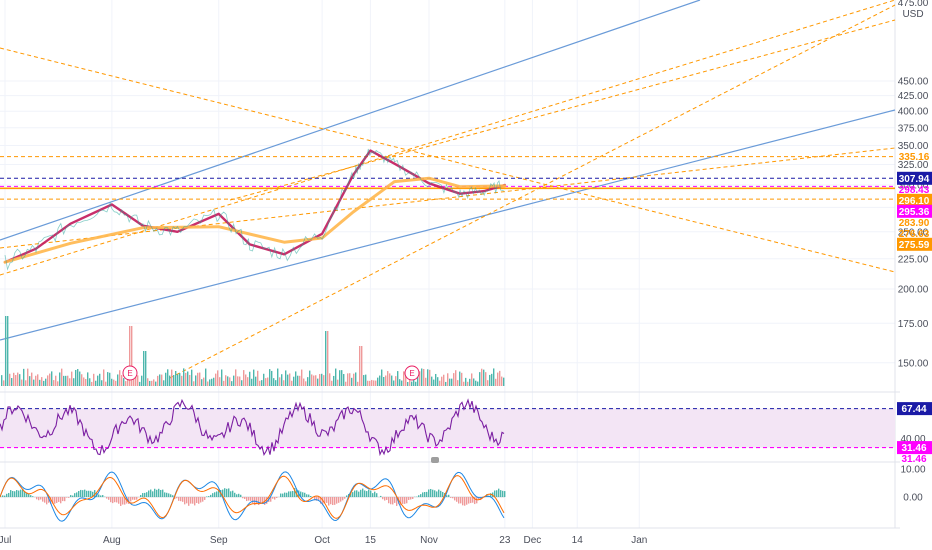  Describe the element at coordinates (913, 146) in the screenshot. I see `y-tick-label: 350.00` at that location.